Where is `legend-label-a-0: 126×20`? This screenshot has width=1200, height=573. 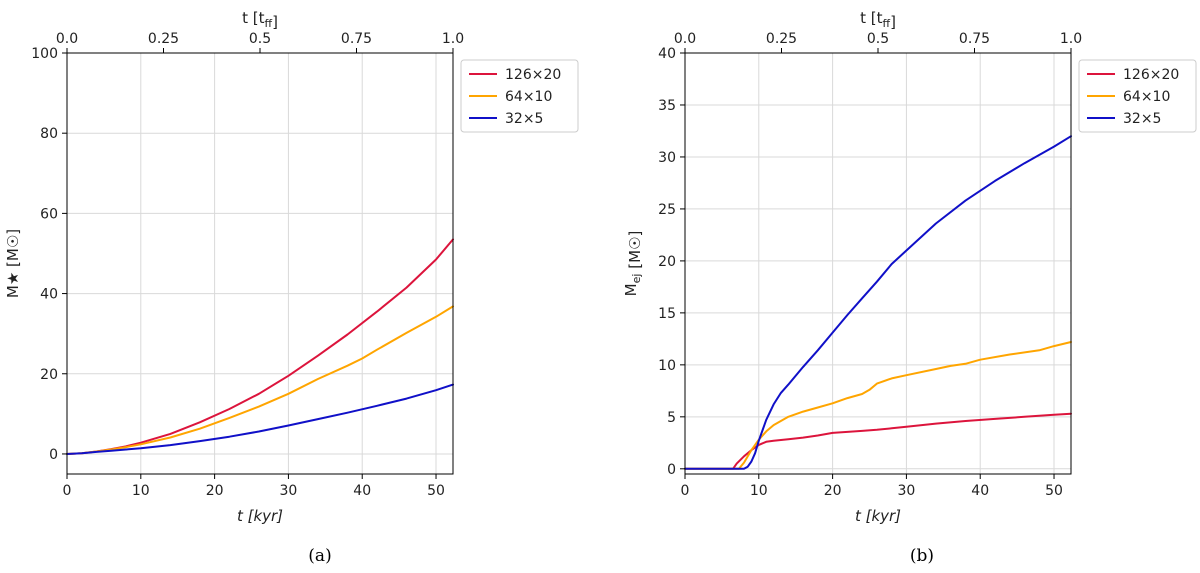 legend-label-a-0: 126×20 is located at coordinates (533, 75).